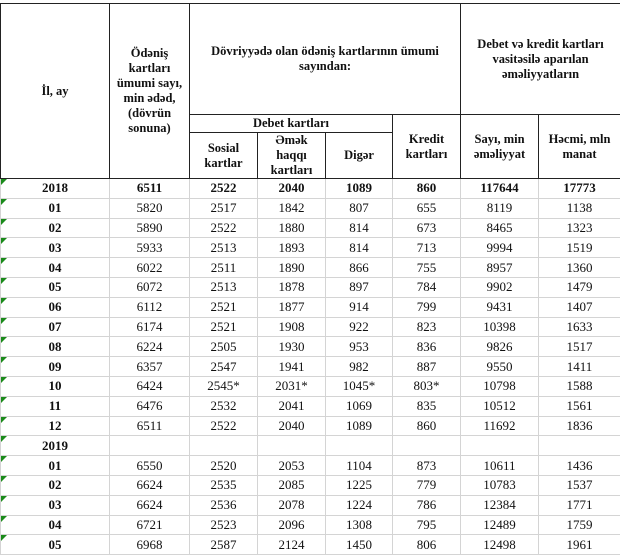  I want to click on cell: 6072, so click(150, 287).